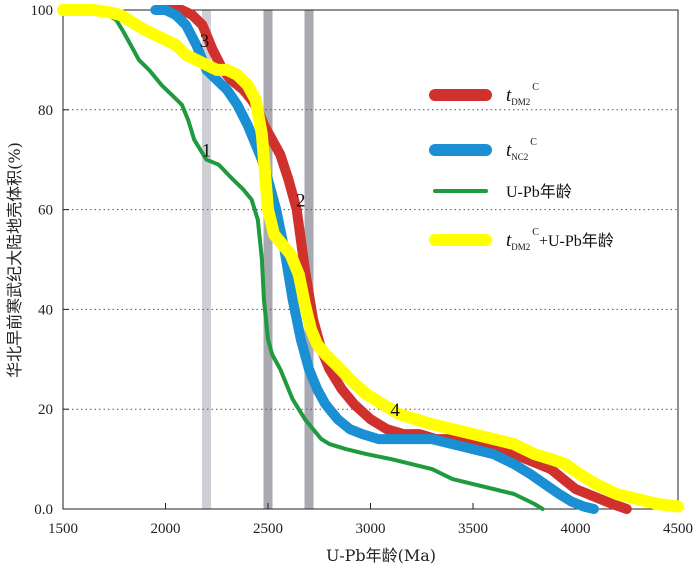 This screenshot has width=700, height=570. I want to click on legend-label-1: tDM2C, so click(522, 94).